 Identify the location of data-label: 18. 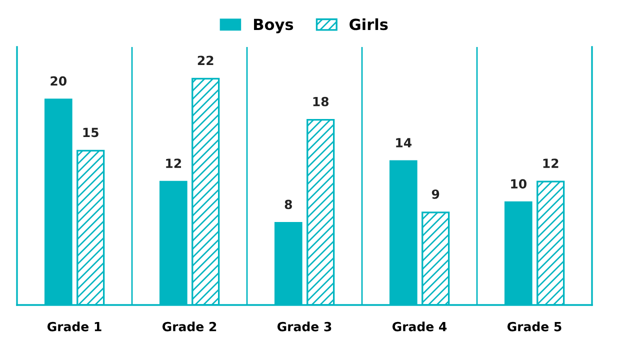
(321, 101).